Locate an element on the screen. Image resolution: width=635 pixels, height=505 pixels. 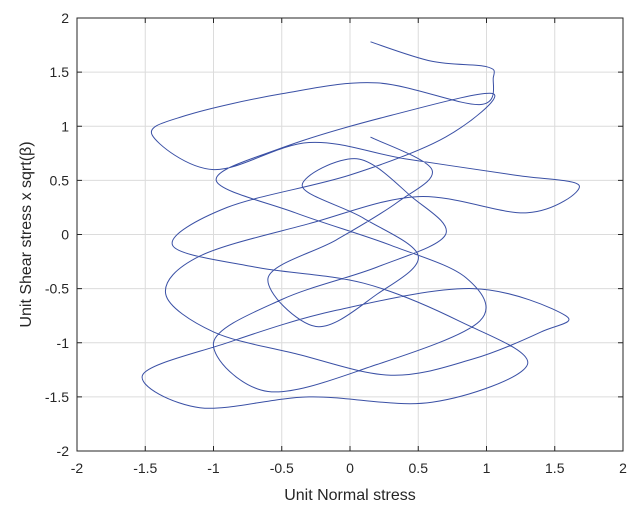
x-tick-label: -1.5 is located at coordinates (145, 468).